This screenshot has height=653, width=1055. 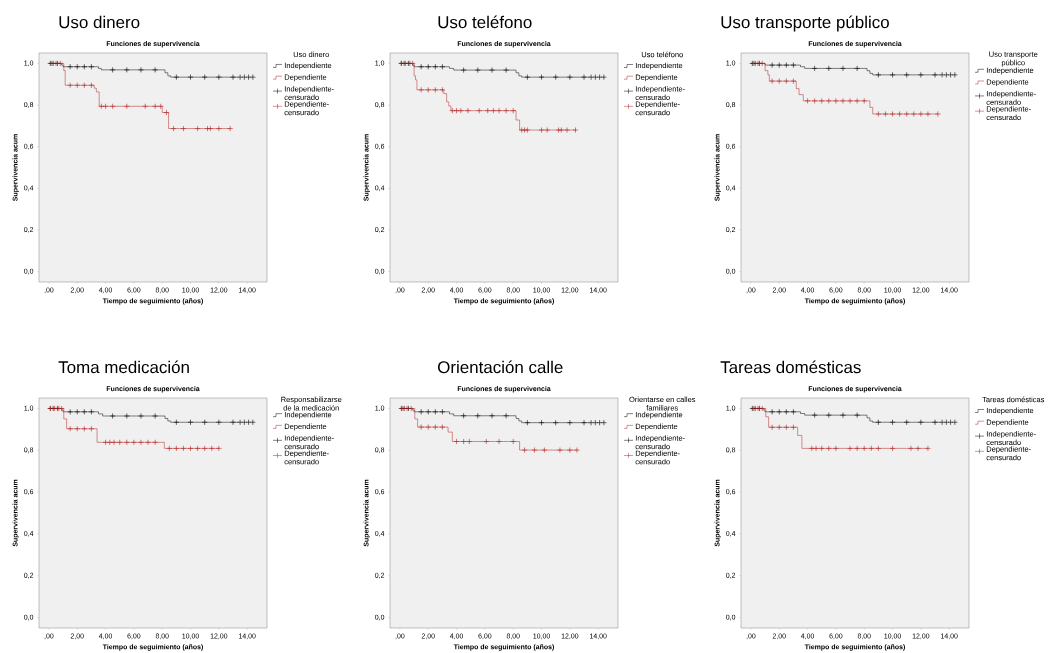 I want to click on chart-title: Orientación calle, so click(x=500, y=367).